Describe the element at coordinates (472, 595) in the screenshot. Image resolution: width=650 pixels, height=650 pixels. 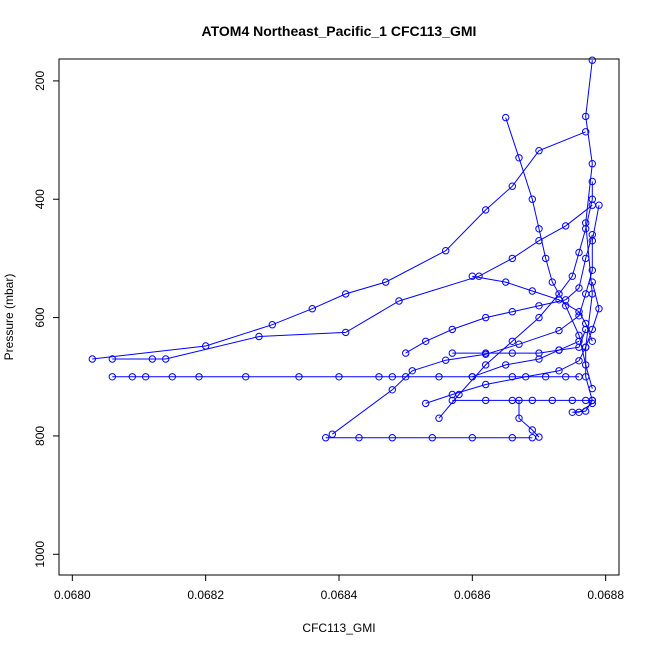
I see `x-tick-label: 0.0686` at that location.